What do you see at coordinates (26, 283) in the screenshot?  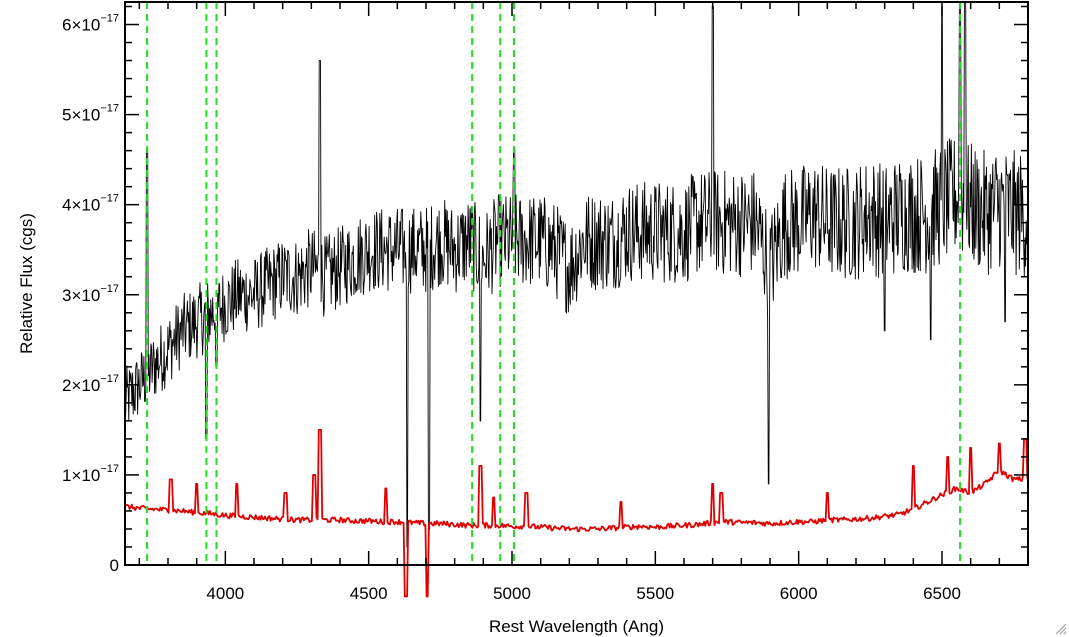 I see `y-axis-label: Relative Flux (cgs)` at bounding box center [26, 283].